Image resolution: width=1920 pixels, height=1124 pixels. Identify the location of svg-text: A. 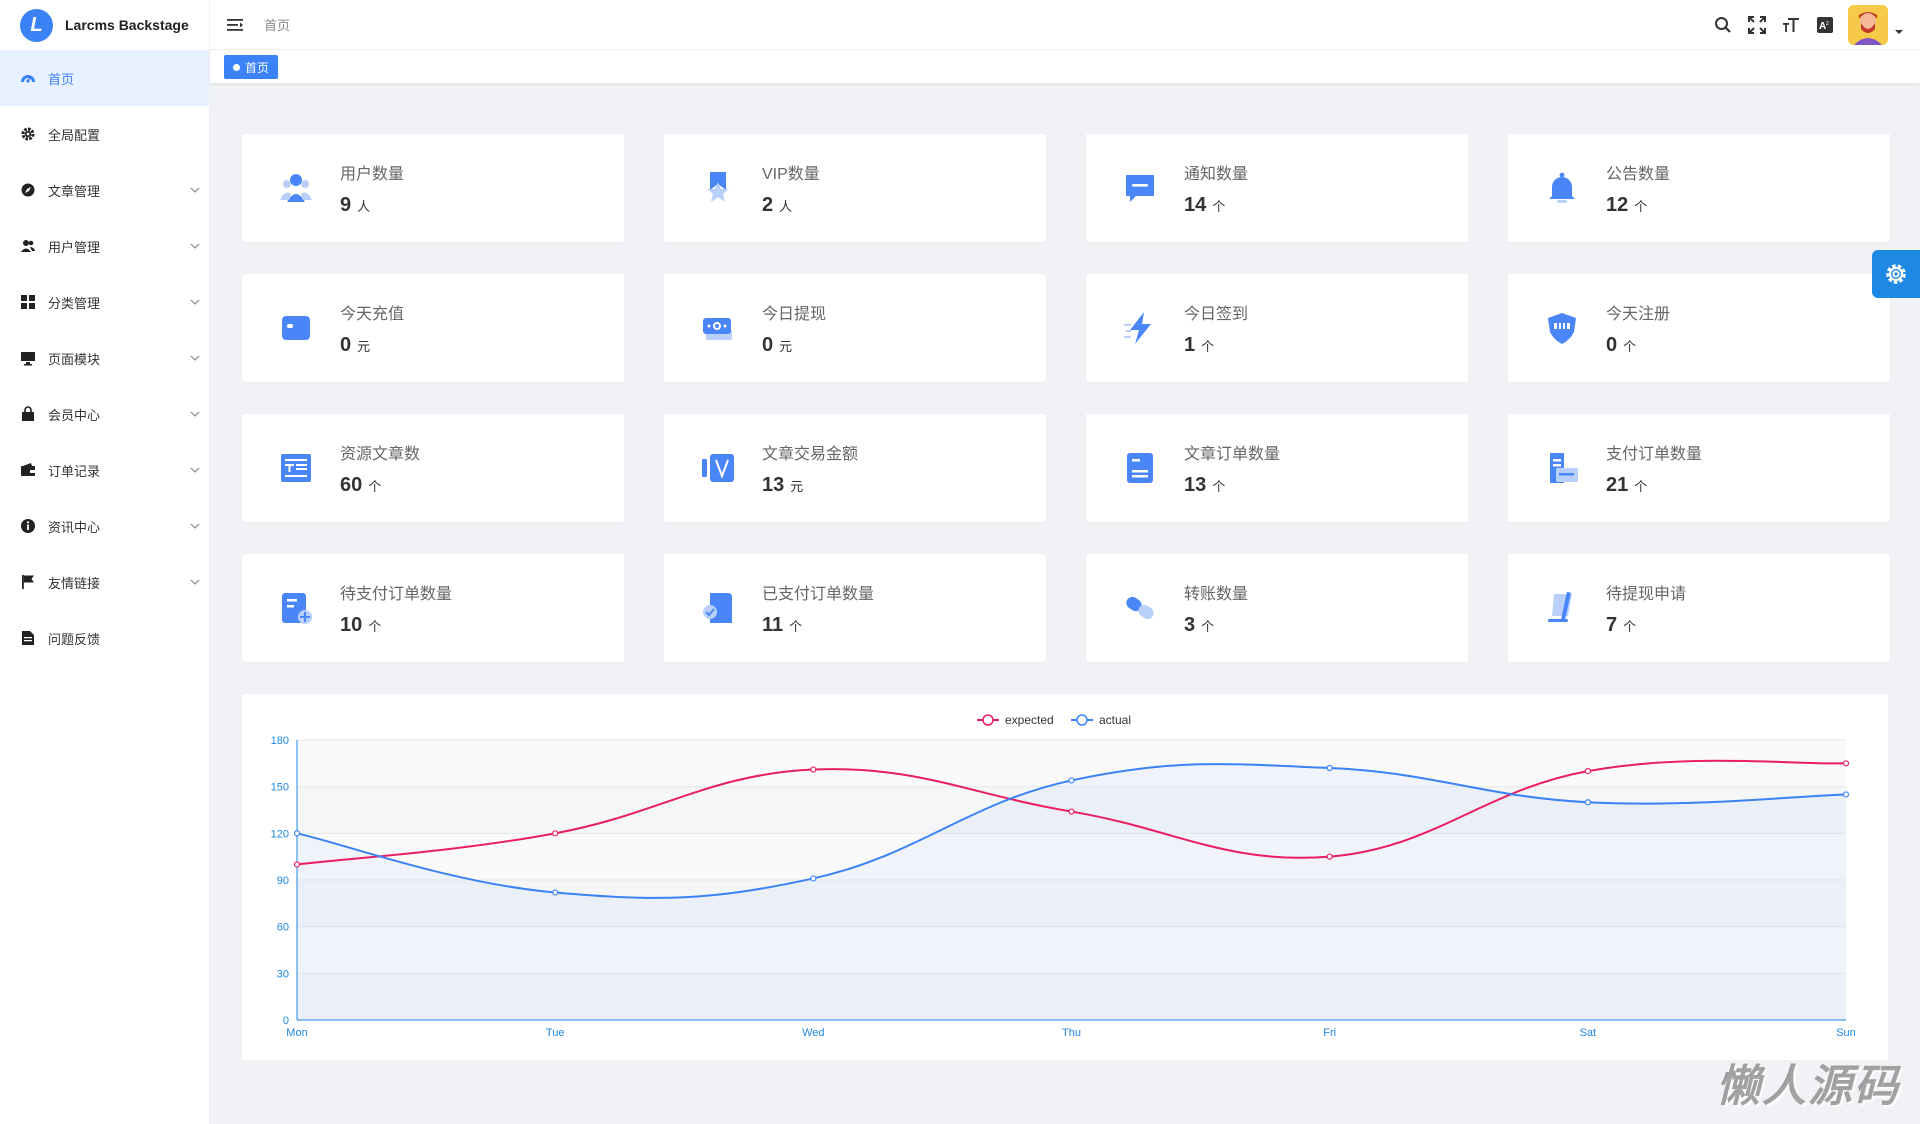
(1822, 26).